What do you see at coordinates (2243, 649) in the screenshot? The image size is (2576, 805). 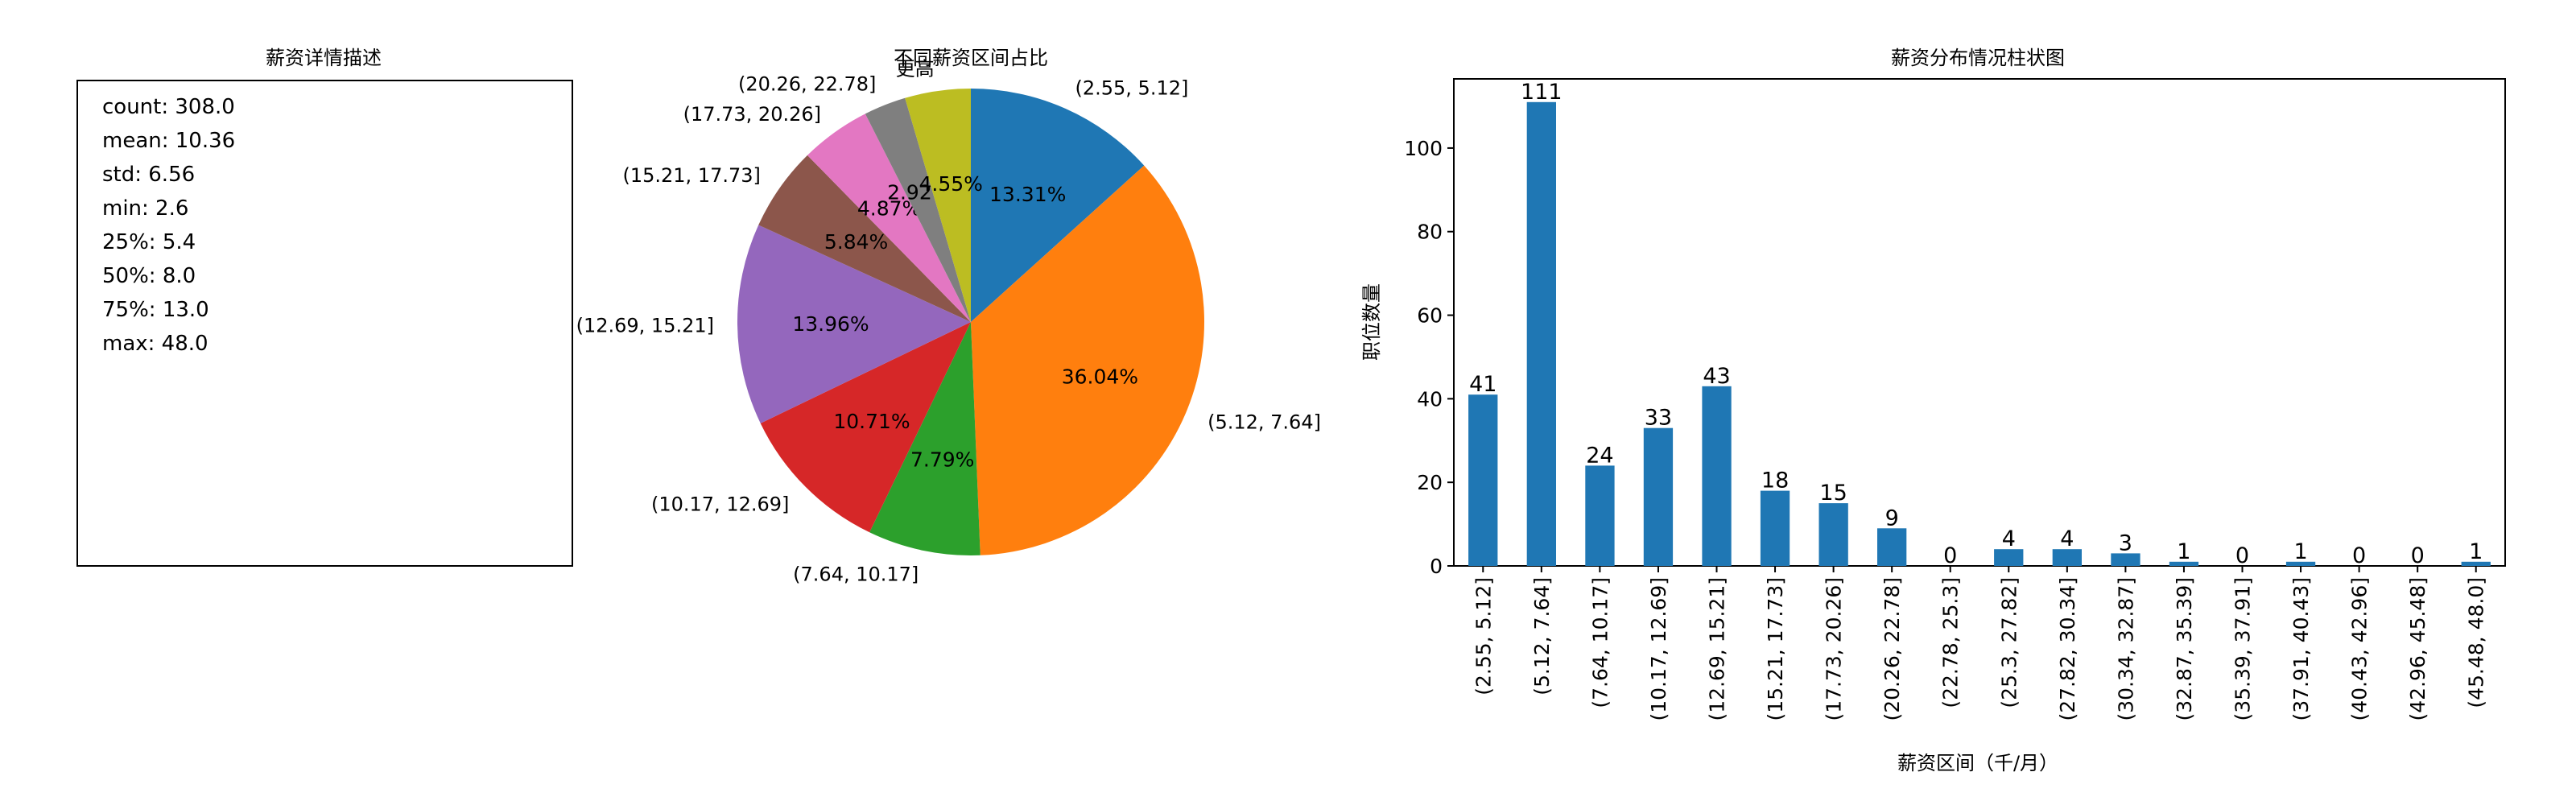 I see `x-tick-label: (35.39, 37.91]` at bounding box center [2243, 649].